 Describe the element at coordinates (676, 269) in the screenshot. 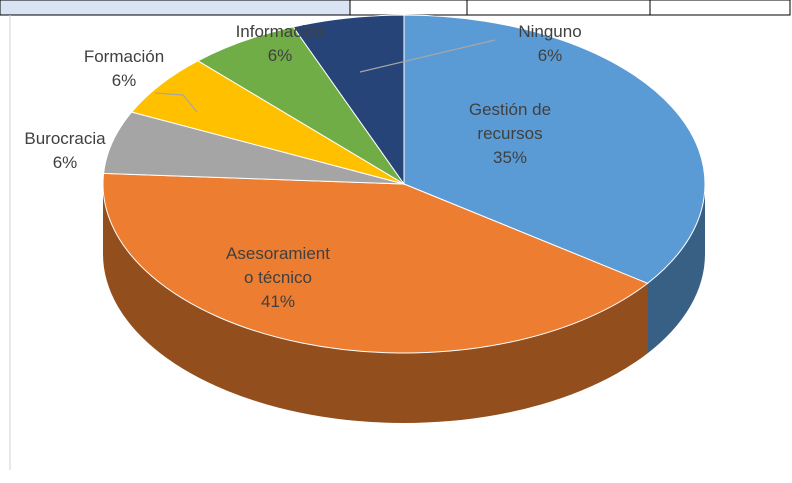

I see `slice-side` at that location.